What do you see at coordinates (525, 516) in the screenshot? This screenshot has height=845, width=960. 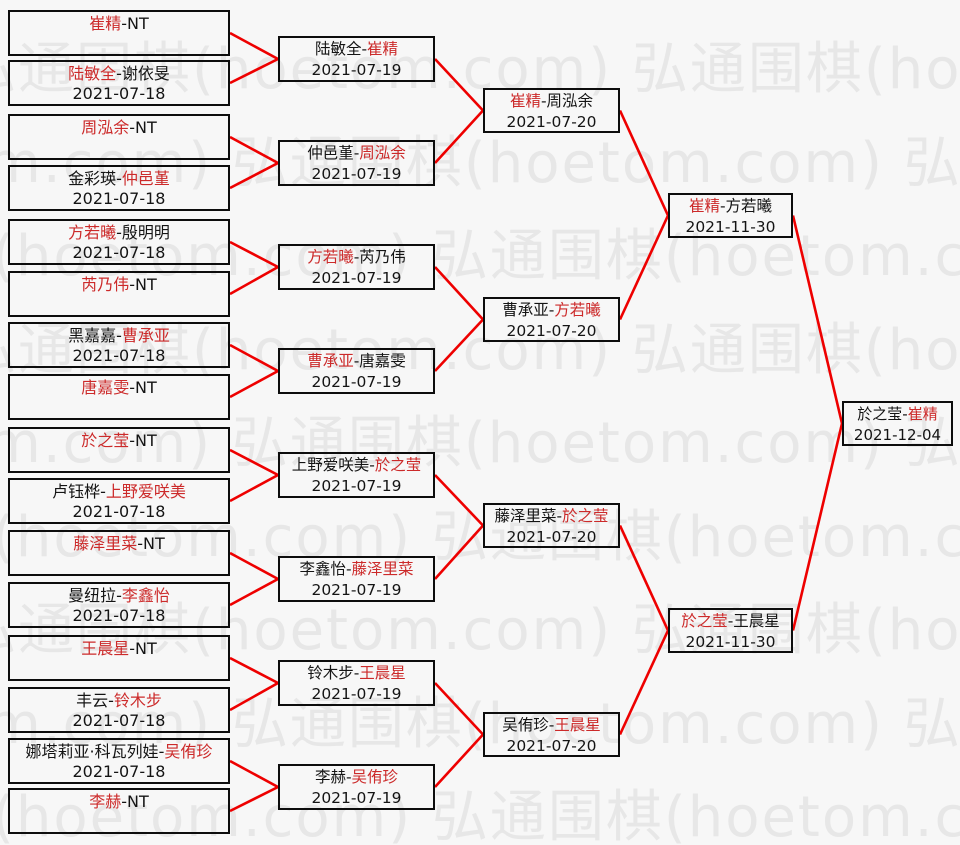 I see `player-name: 藤泽里菜` at bounding box center [525, 516].